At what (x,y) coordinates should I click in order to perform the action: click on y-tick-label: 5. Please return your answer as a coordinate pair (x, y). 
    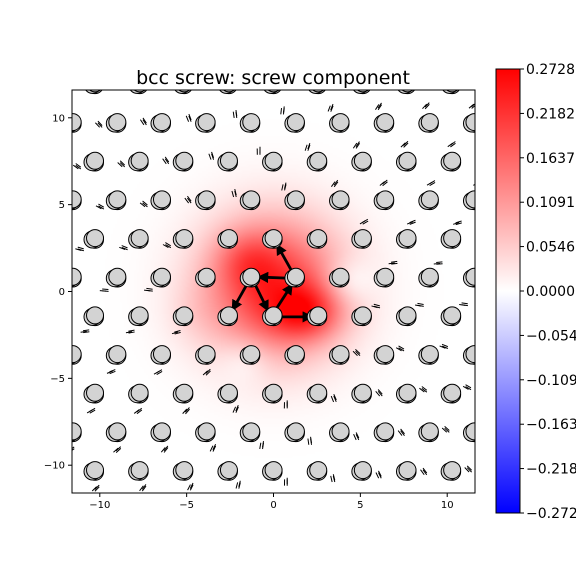
    Looking at the image, I should click on (62, 205).